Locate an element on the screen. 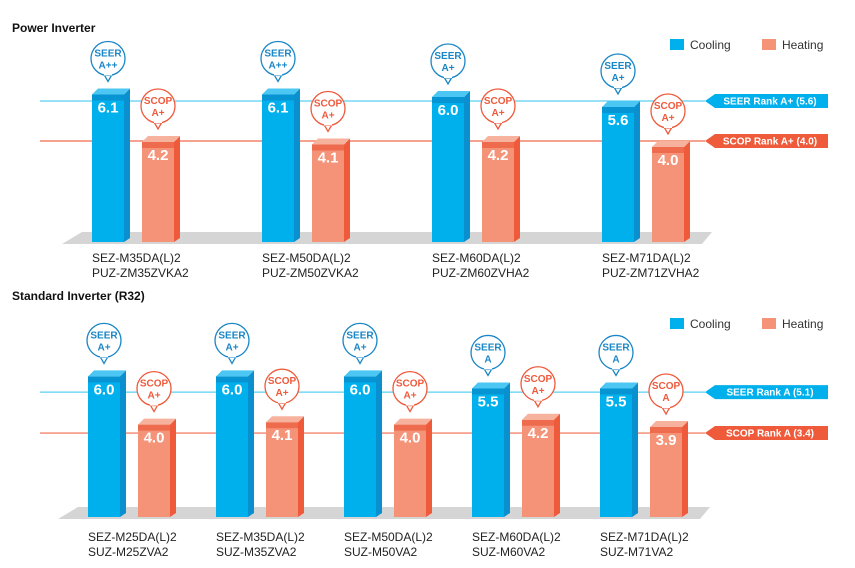 Image resolution: width=855 pixels, height=568 pixels. bar-value-label: 4.1 is located at coordinates (328, 158).